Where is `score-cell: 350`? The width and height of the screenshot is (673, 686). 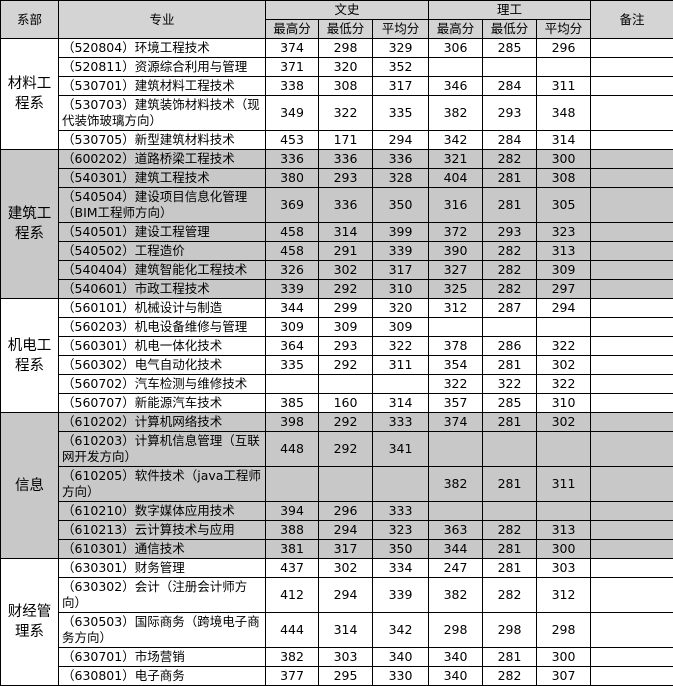
score-cell: 350 is located at coordinates (401, 205).